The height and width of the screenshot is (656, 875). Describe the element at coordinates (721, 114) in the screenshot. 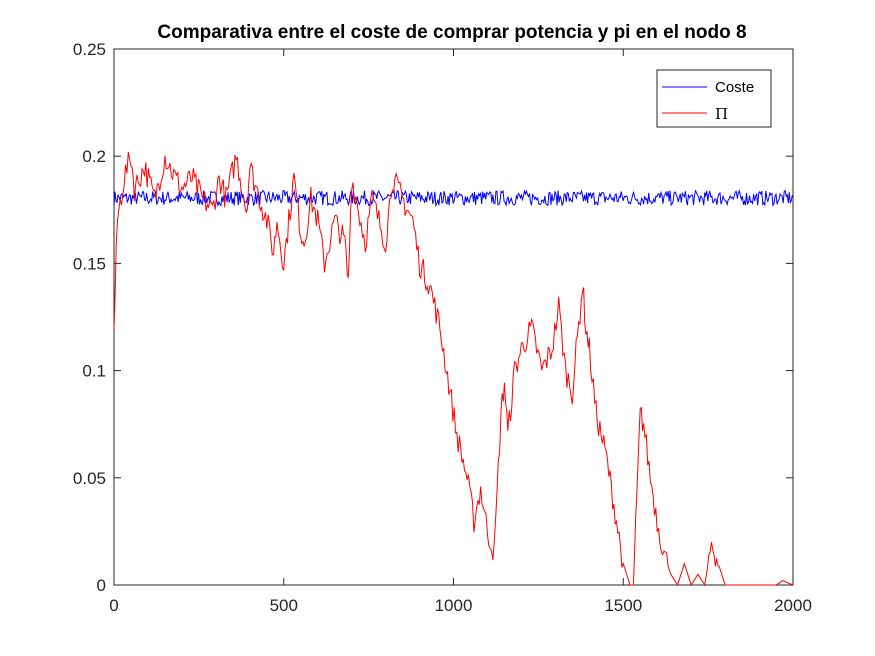

I see `legend-label-pi: Π` at that location.